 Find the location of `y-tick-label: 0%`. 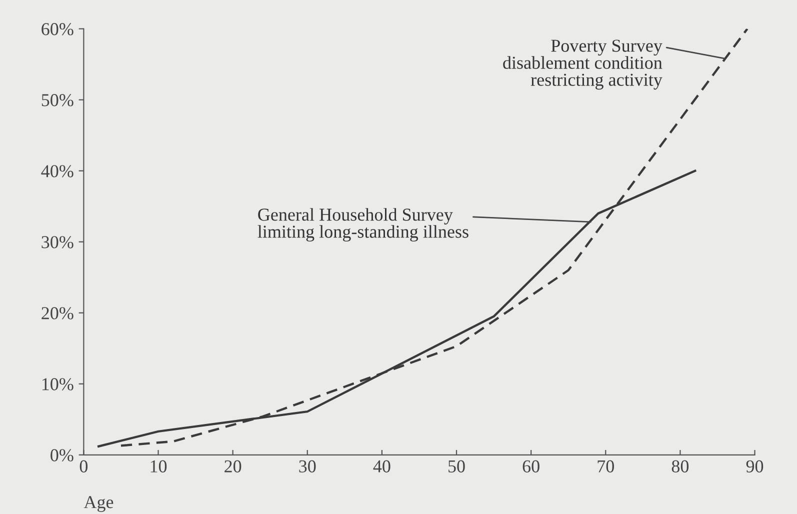

y-tick-label: 0% is located at coordinates (62, 455).